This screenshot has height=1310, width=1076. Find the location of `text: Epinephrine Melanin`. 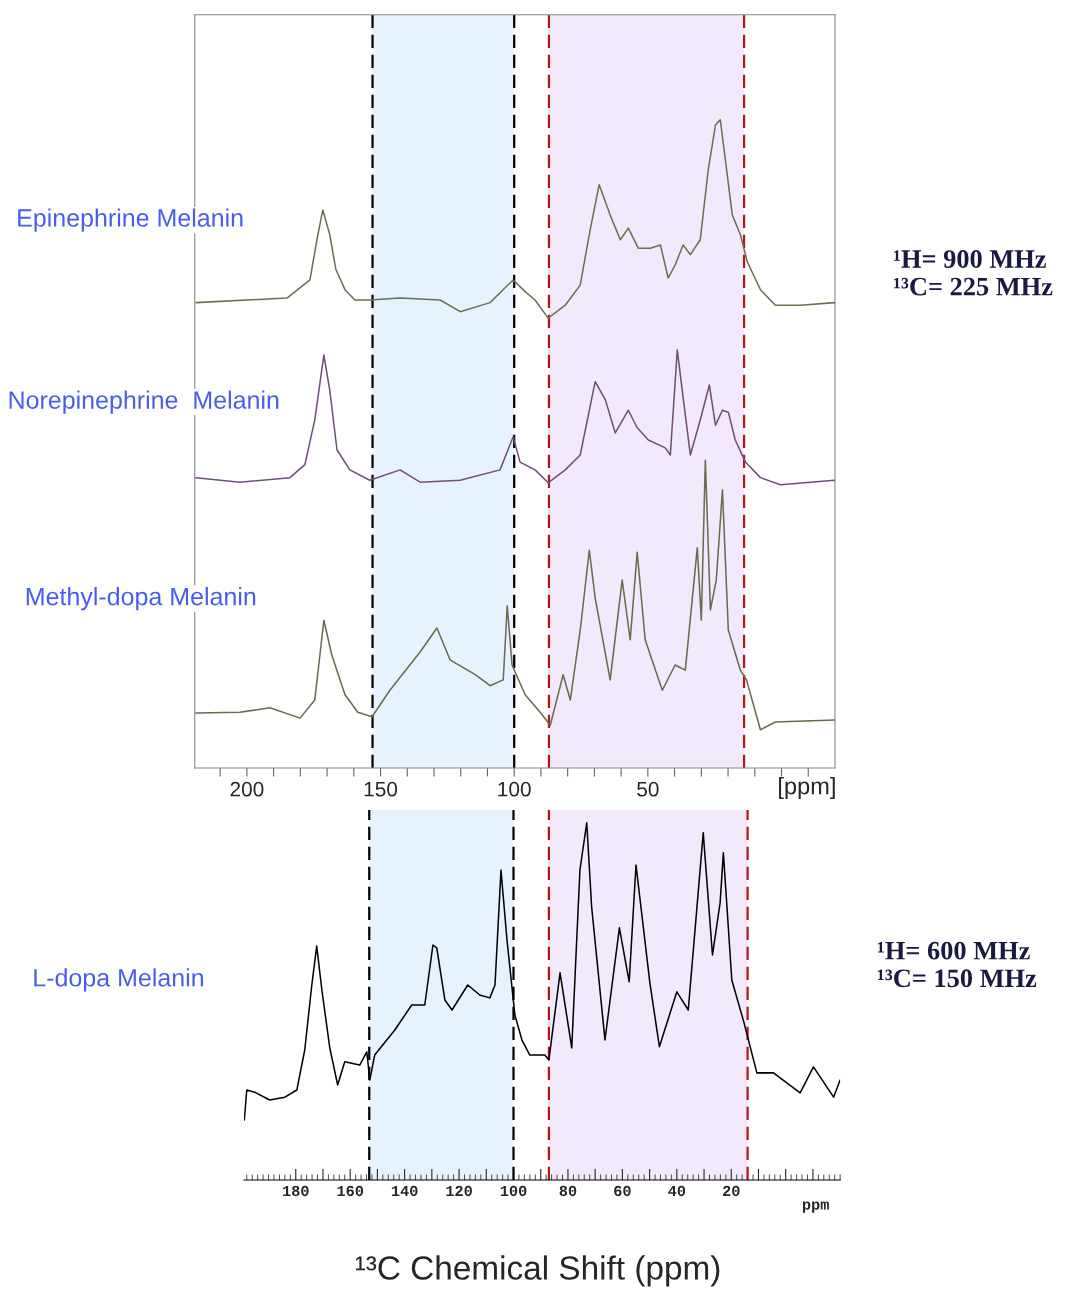

text: Epinephrine Melanin is located at coordinates (130, 220).